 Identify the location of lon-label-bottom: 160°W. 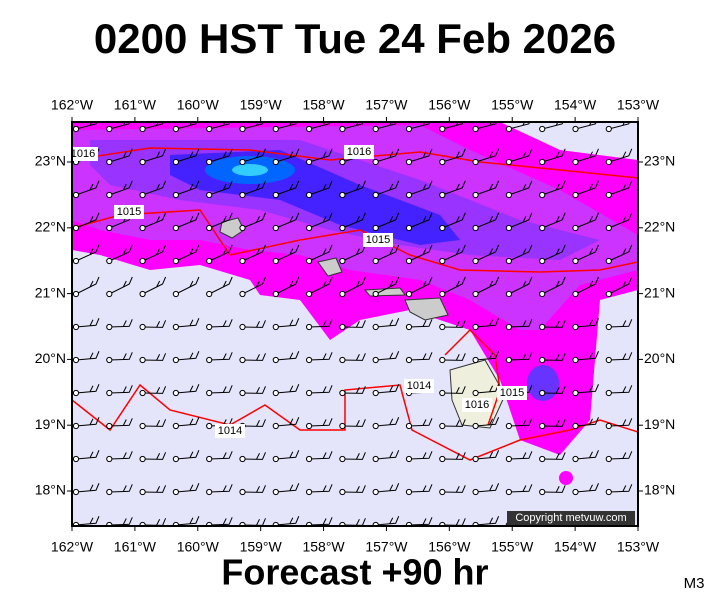
(198, 547).